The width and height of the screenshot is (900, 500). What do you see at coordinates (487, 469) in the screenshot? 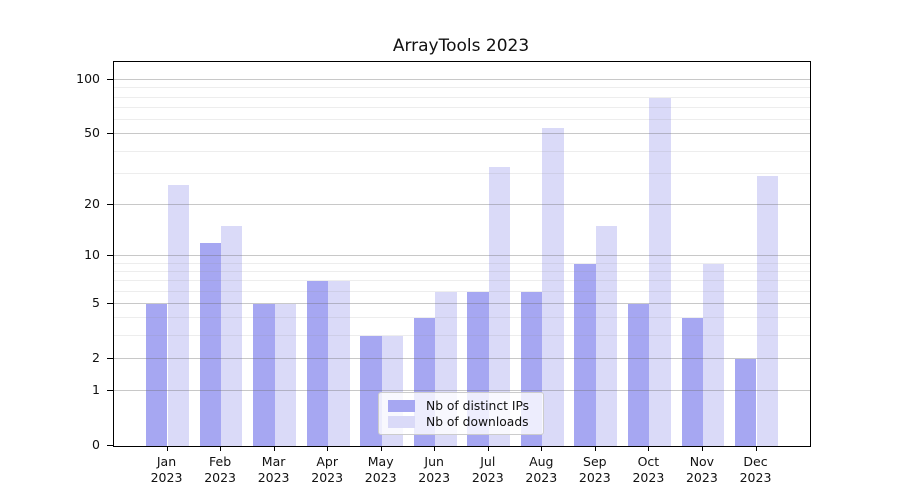
I see `x-tick-label-jul: Jul 2023` at bounding box center [487, 469].